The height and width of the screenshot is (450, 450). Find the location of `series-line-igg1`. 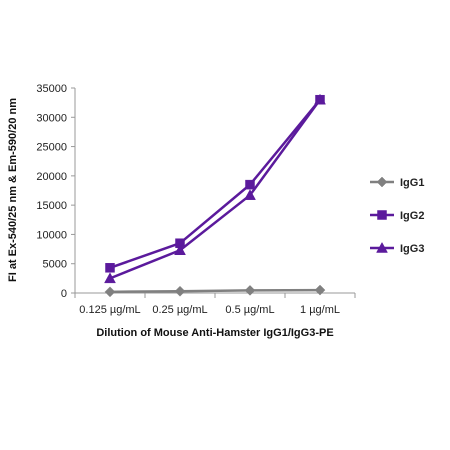

series-line-igg1 is located at coordinates (215, 291).